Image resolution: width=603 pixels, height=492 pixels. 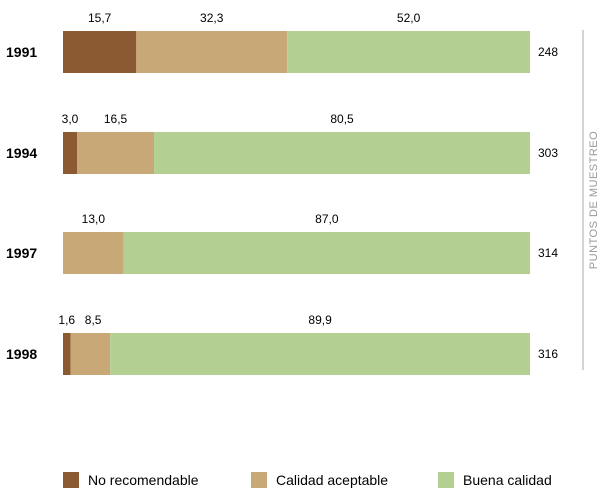 What do you see at coordinates (327, 219) in the screenshot?
I see `data-label: 87,0` at bounding box center [327, 219].